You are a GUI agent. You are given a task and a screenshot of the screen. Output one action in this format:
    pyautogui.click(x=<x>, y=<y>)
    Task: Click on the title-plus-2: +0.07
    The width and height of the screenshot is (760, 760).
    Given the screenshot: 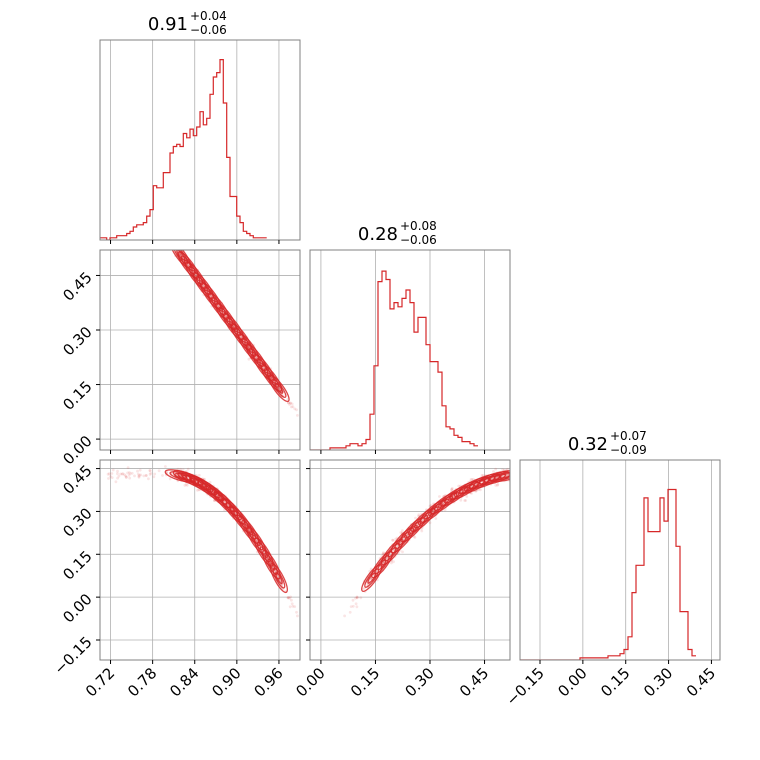 What is the action you would take?
    pyautogui.click(x=628, y=436)
    